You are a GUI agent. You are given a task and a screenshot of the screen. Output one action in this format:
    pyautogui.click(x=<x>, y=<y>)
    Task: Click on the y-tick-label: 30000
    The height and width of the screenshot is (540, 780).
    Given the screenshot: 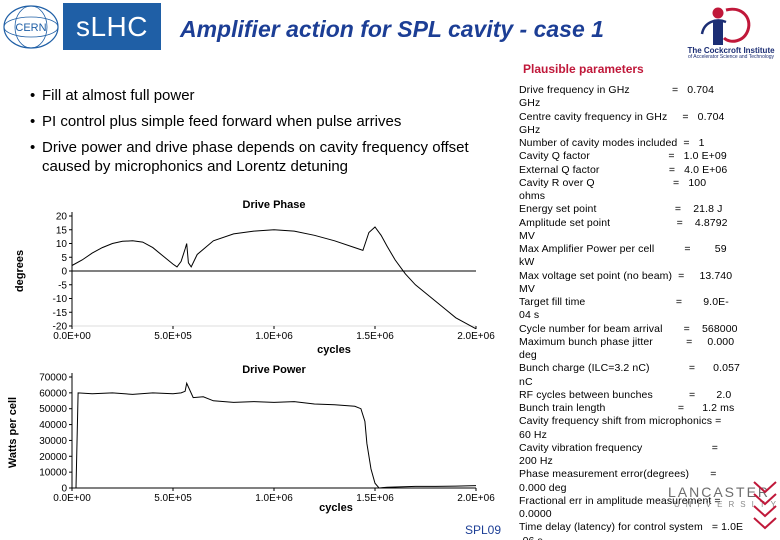 What is the action you would take?
    pyautogui.click(x=53, y=441)
    